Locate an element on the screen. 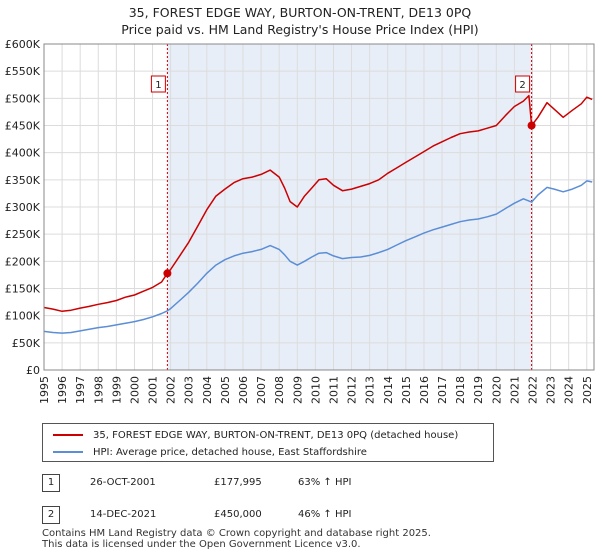 The height and width of the screenshot is (560, 600). x-tick-label: 2024 is located at coordinates (569, 390).